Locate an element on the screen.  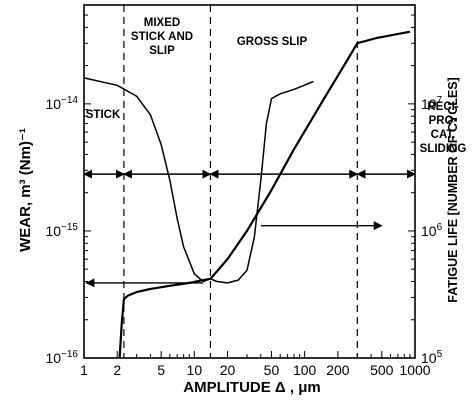
left-axis-ticks: 10−16 10−15 10−14 is located at coordinates (68, 185).